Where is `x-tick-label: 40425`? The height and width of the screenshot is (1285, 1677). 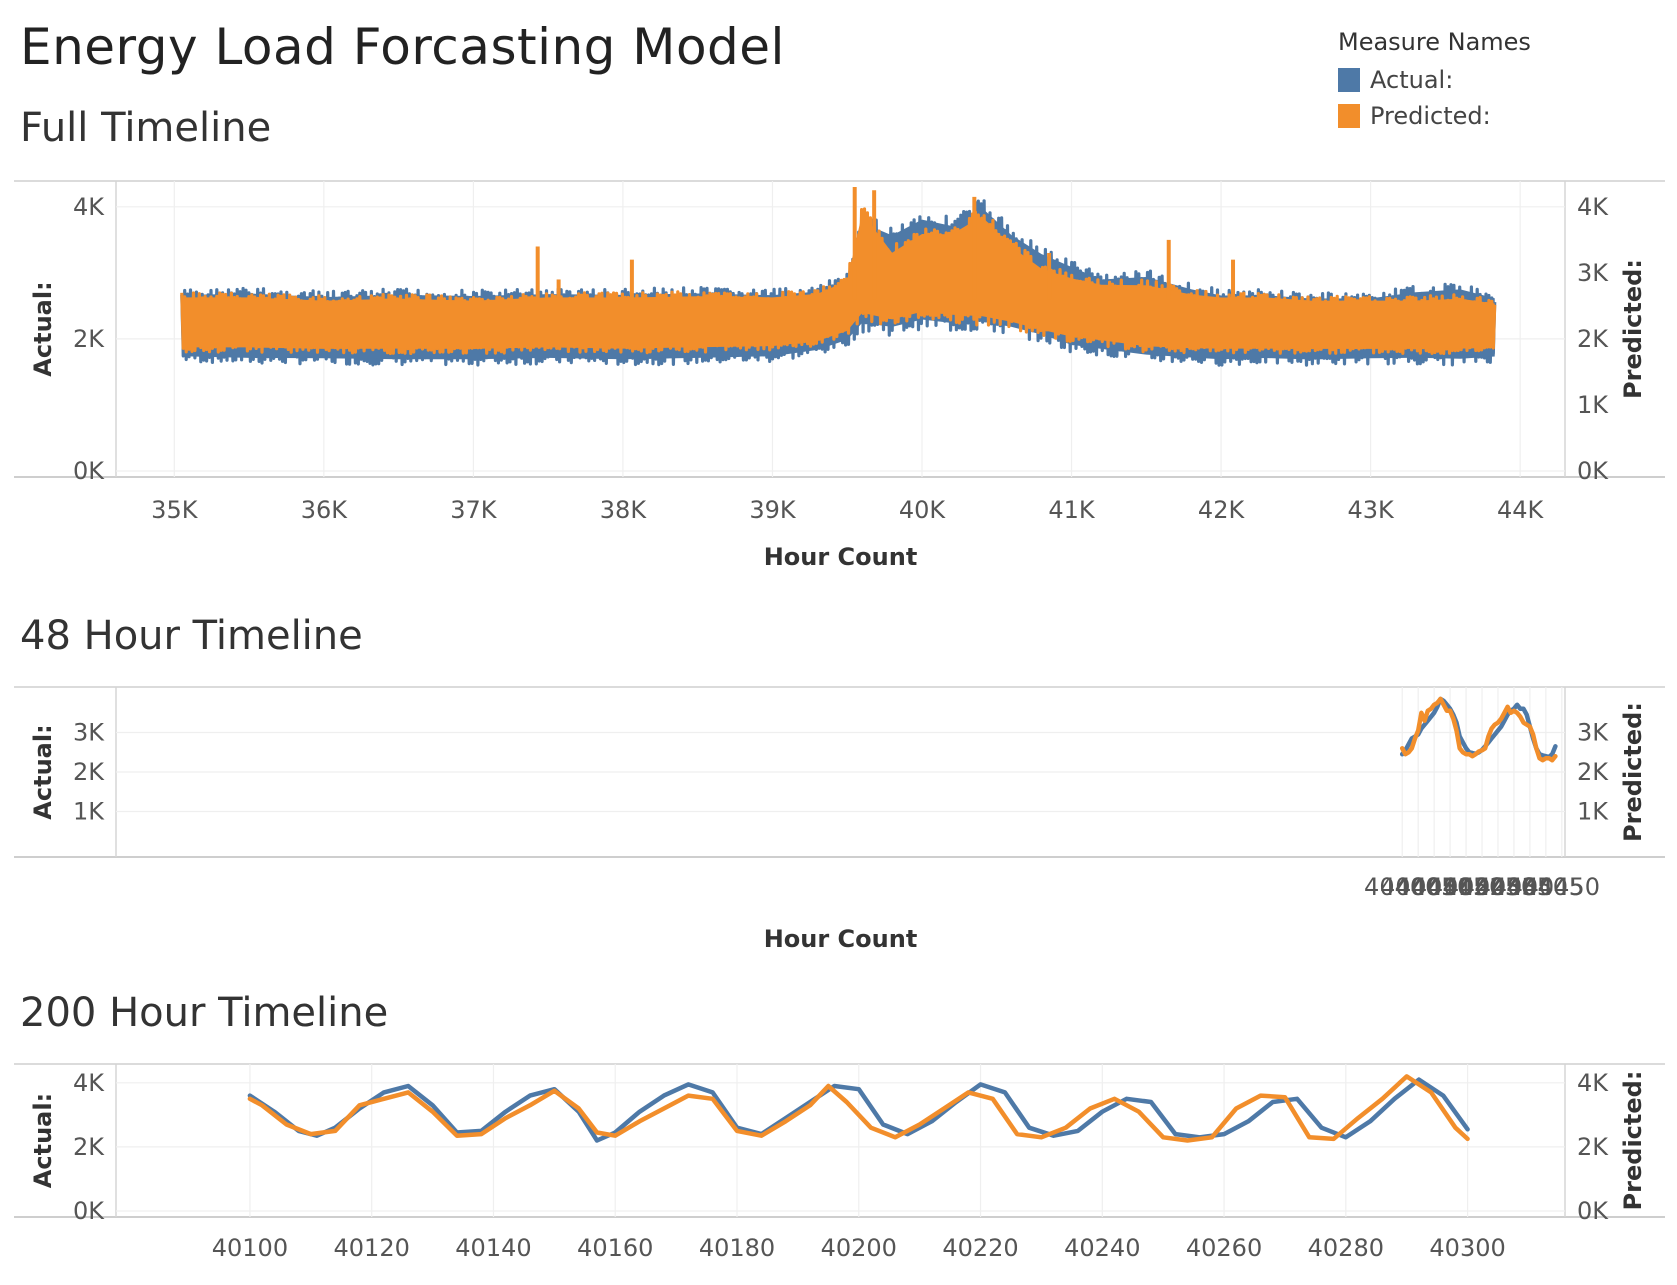 x-tick-label: 40425 is located at coordinates (1482, 887).